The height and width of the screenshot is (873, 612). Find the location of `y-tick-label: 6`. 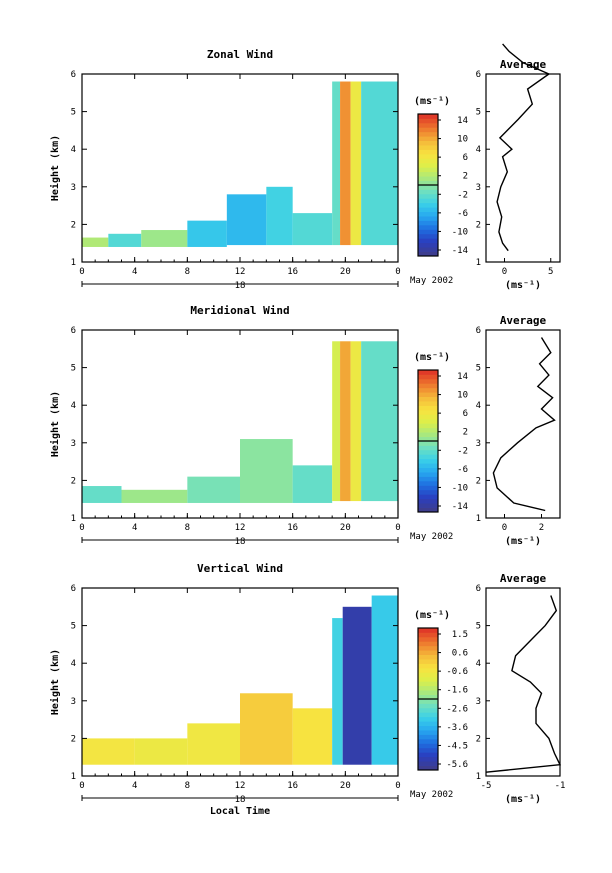

y-tick-label: 6 is located at coordinates (73, 589).